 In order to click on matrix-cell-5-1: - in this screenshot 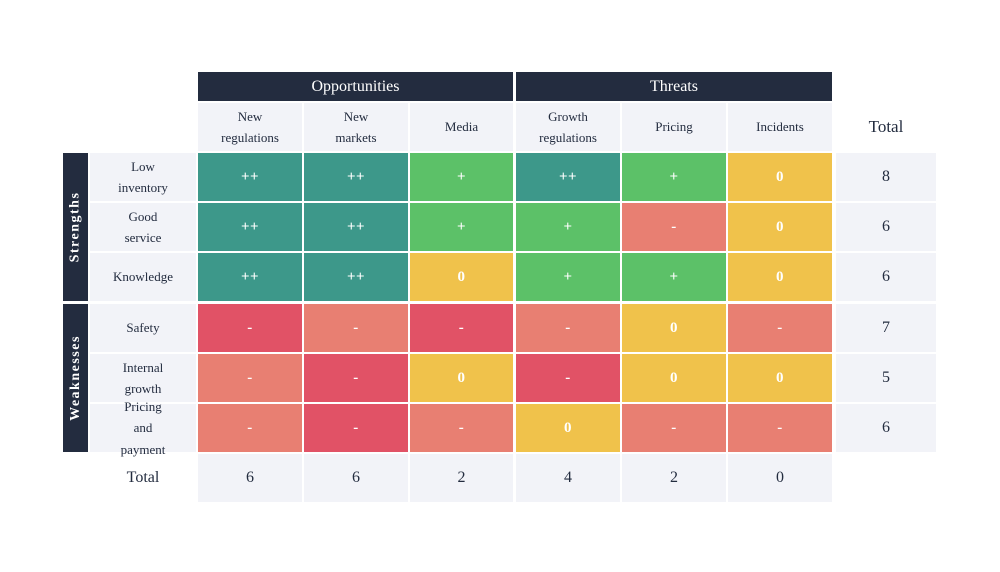, I will do `click(356, 428)`.